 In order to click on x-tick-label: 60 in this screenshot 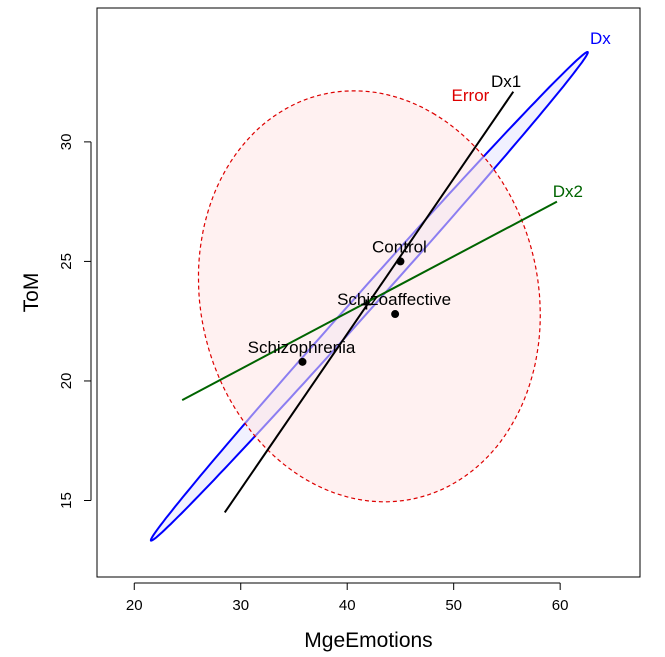, I will do `click(560, 605)`.